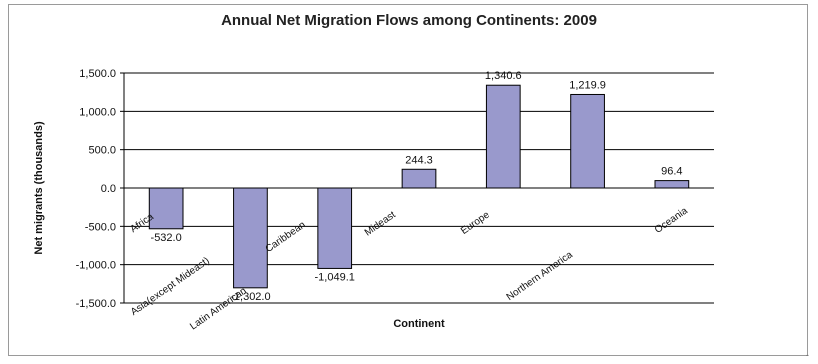  I want to click on data-label: 244.3, so click(419, 160).